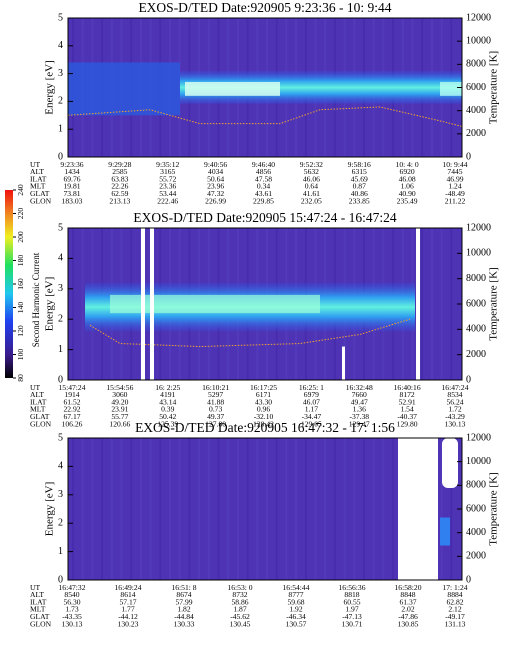 This screenshot has width=505, height=649. I want to click on table-cell: 129.05, so click(311, 423).